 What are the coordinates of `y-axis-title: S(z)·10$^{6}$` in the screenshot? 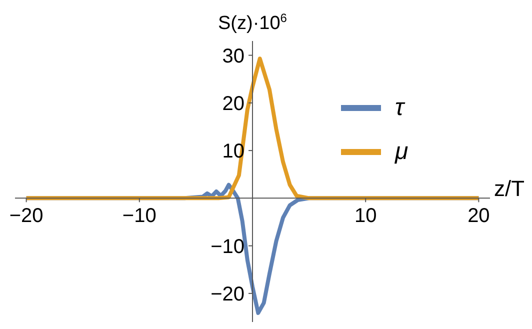 It's located at (253, 22).